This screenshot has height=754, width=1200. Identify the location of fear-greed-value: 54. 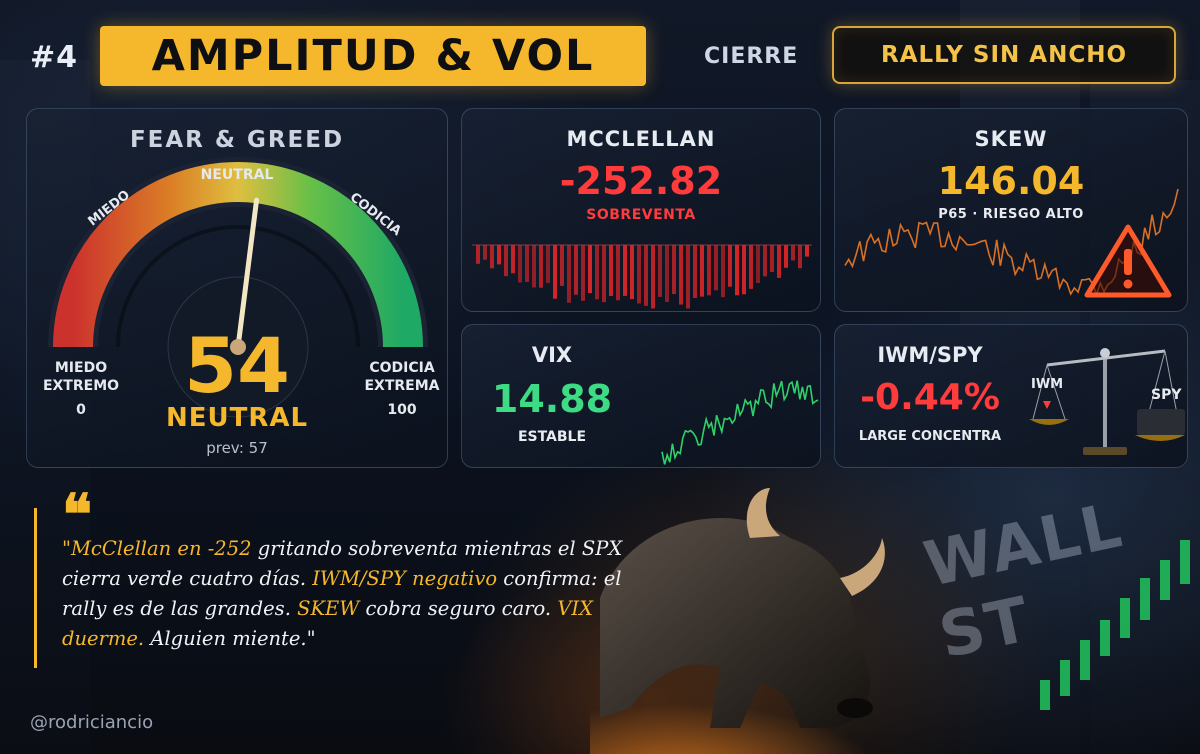
(237, 365).